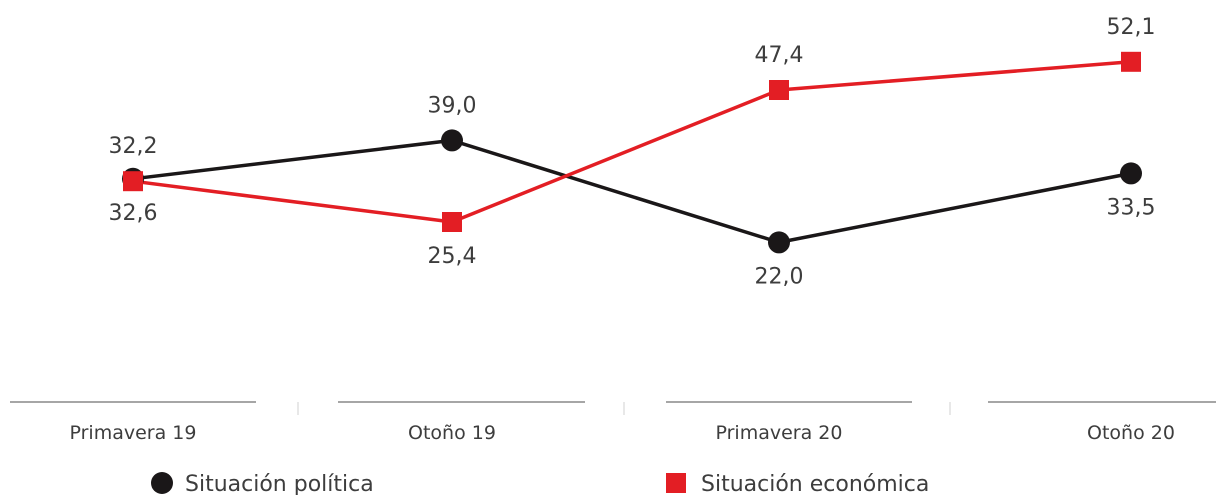  I want to click on data-label: 52,1, so click(1131, 27).